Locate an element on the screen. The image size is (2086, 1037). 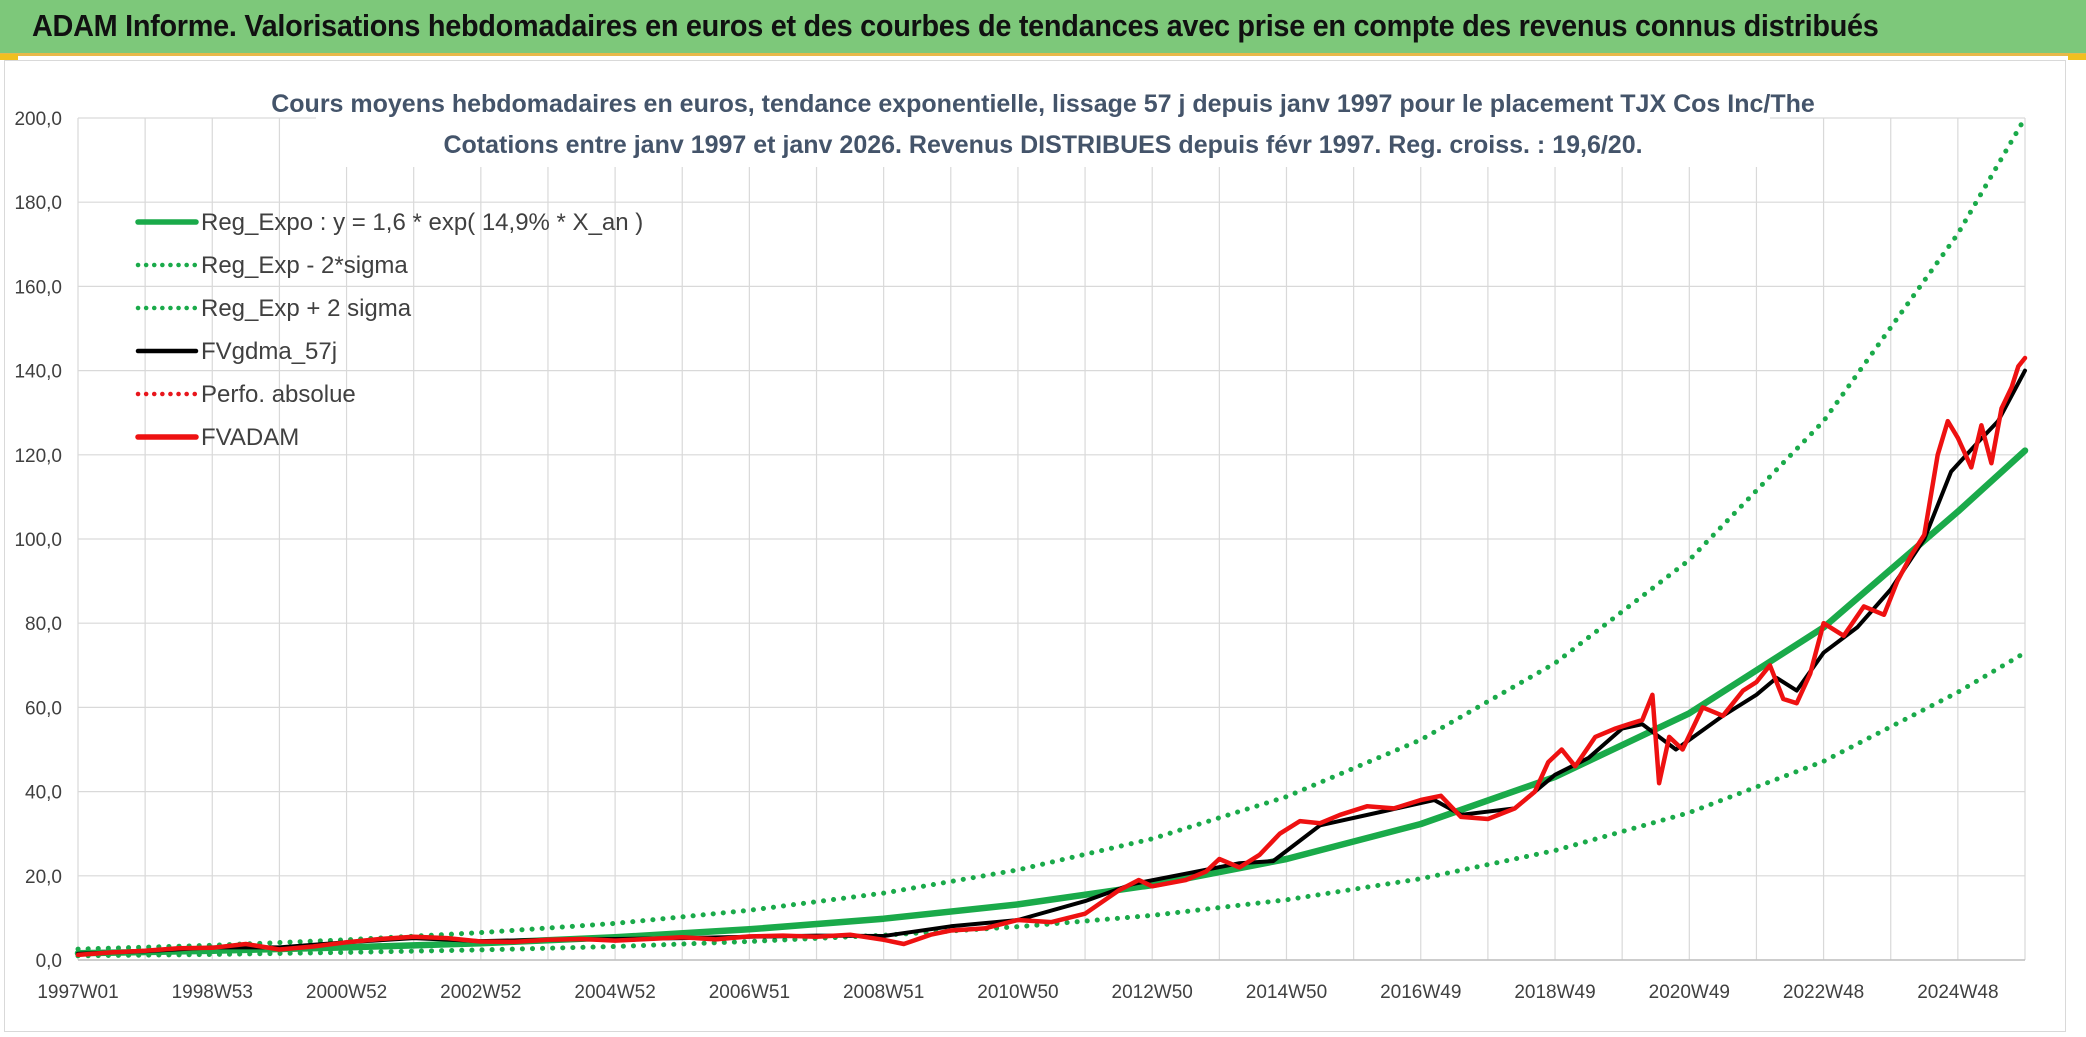
legend-label: FVADAM is located at coordinates (250, 437).